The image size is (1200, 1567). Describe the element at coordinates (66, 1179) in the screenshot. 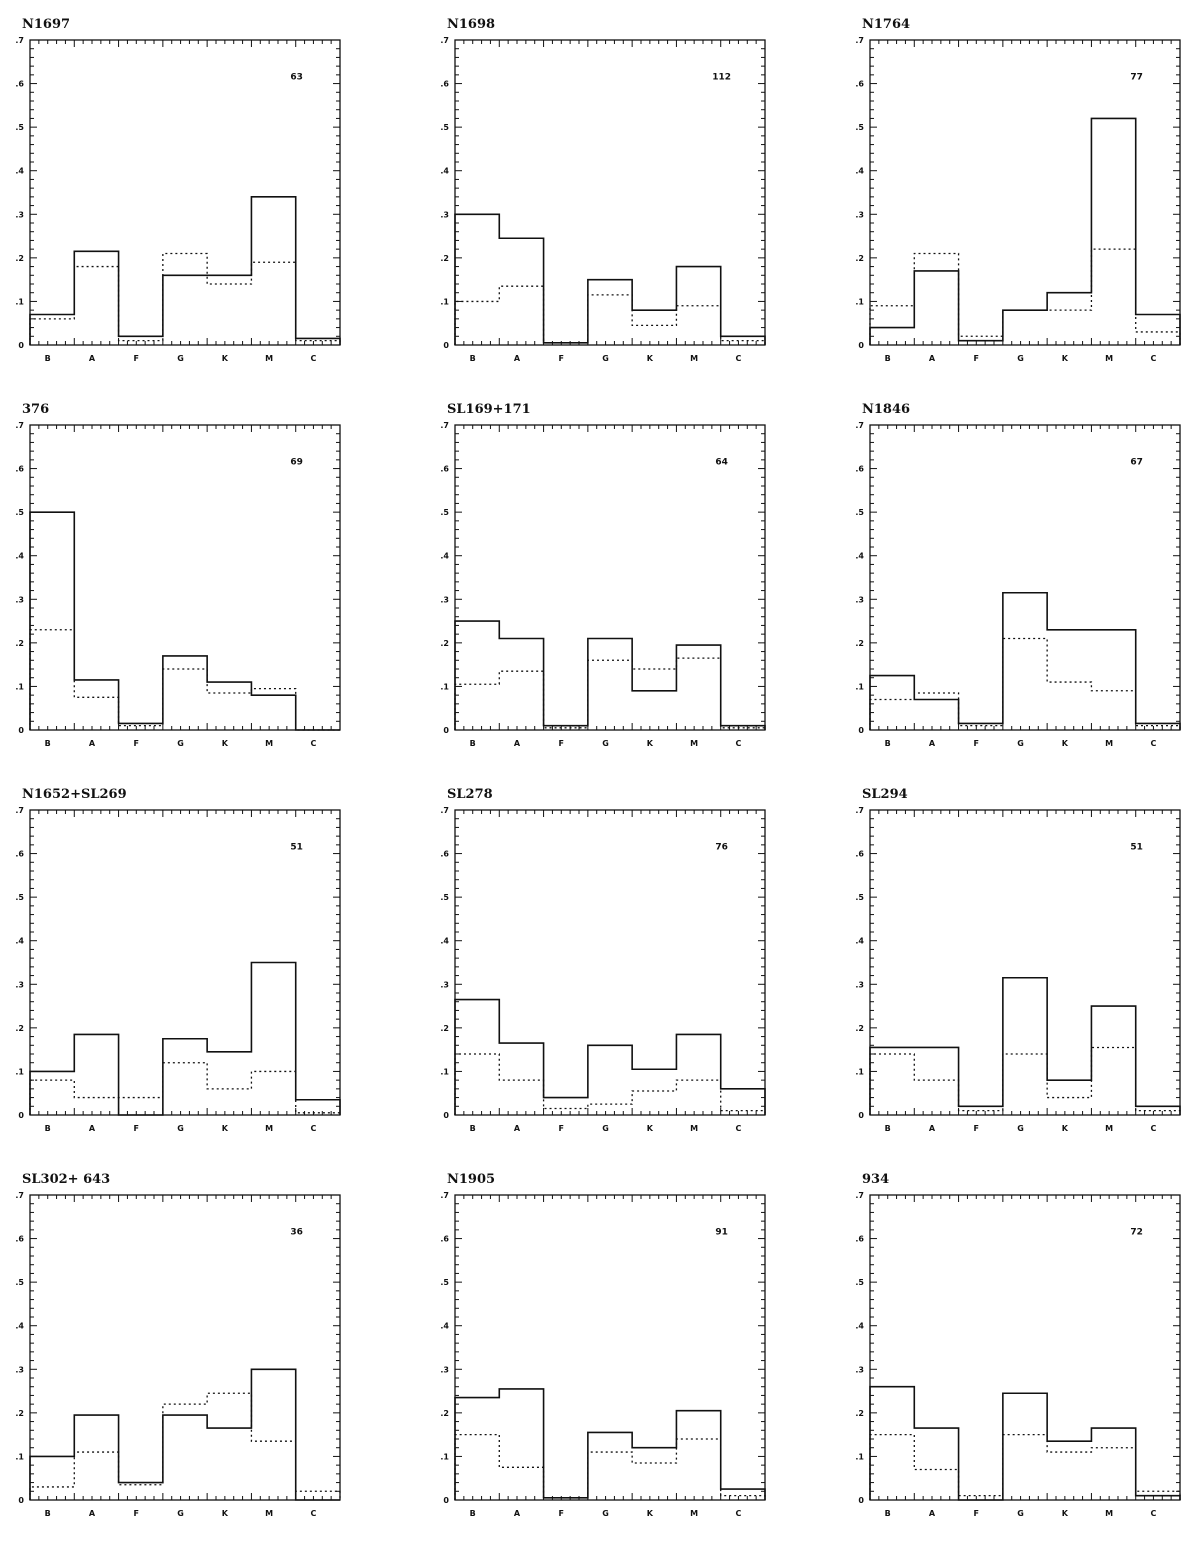

I see `panel-title: SL302+ 643` at that location.